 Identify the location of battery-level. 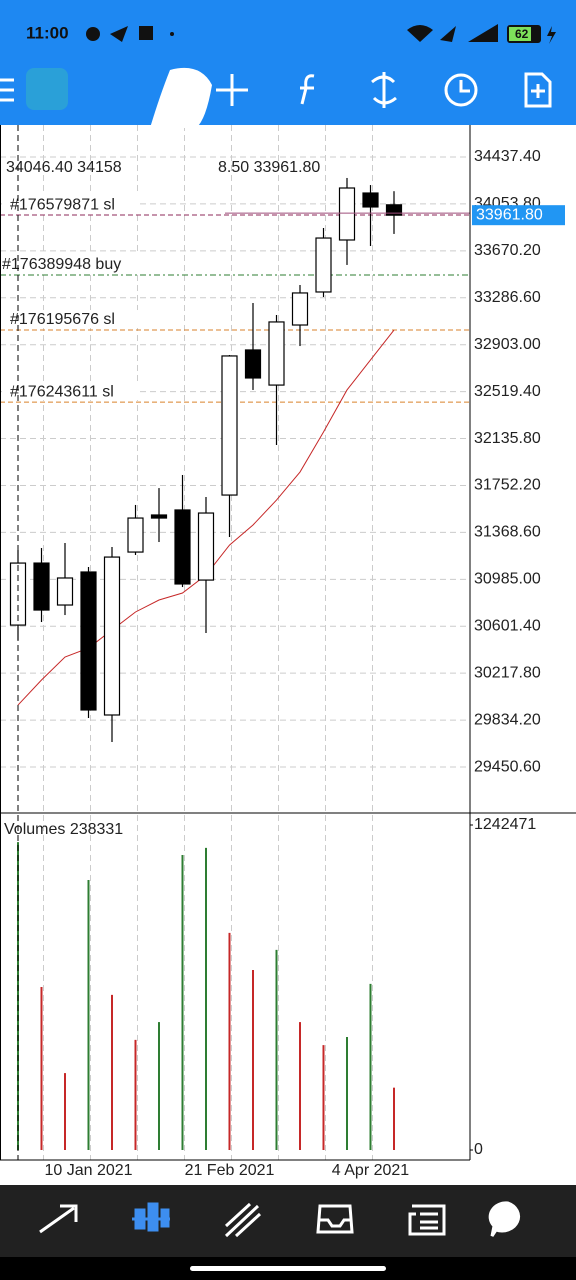
(520, 34).